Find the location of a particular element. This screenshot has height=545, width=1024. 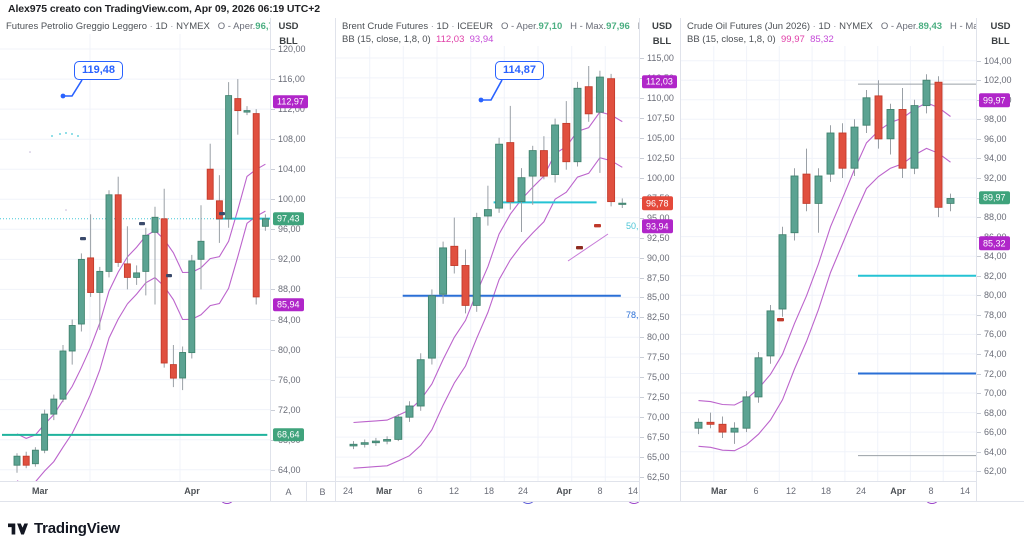

chart-2-indicator-upper: 112,03 is located at coordinates (450, 39).